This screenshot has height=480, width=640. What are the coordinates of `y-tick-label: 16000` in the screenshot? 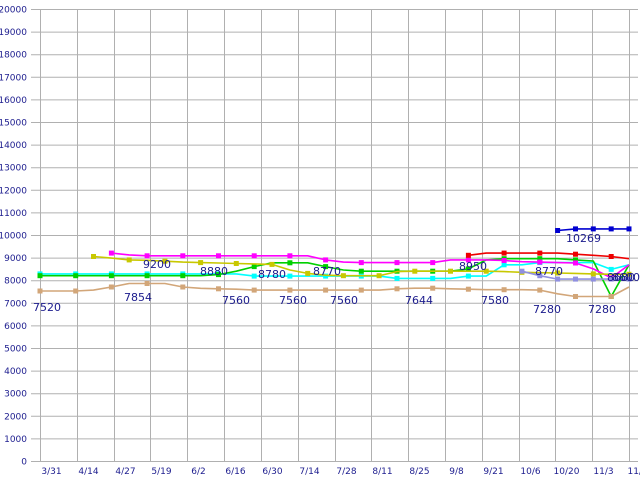 It's located at (13, 101).